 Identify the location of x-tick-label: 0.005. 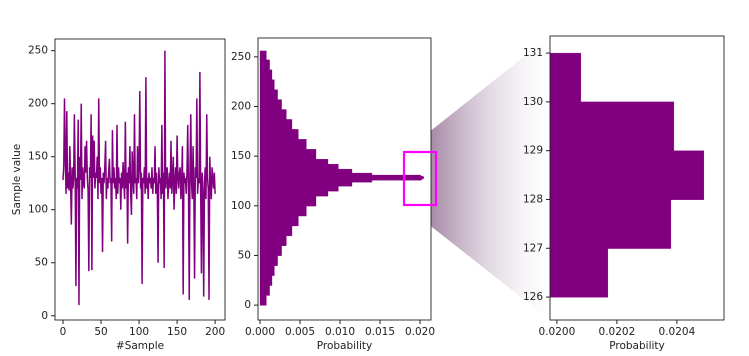
(300, 332).